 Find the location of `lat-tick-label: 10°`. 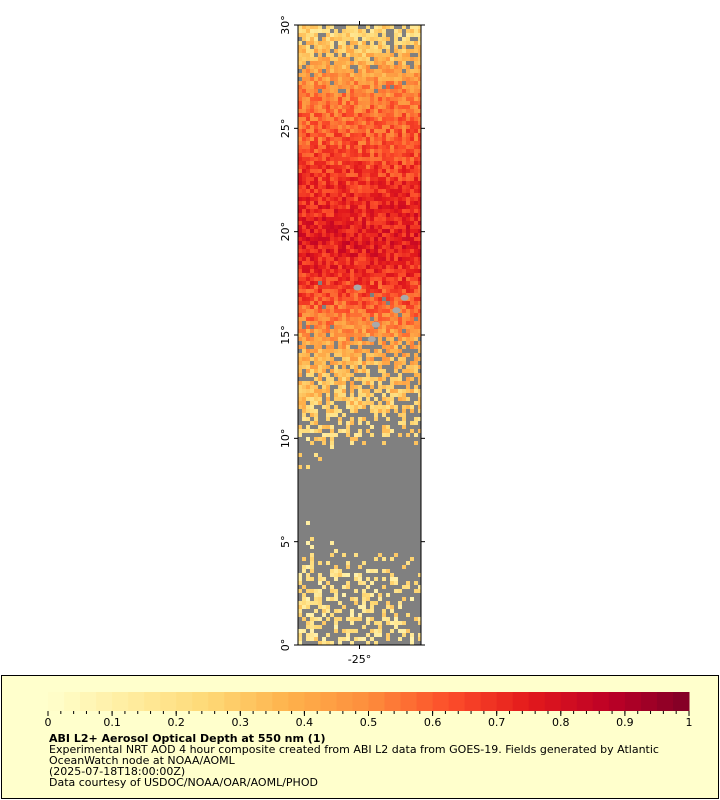

lat-tick-label: 10° is located at coordinates (285, 439).